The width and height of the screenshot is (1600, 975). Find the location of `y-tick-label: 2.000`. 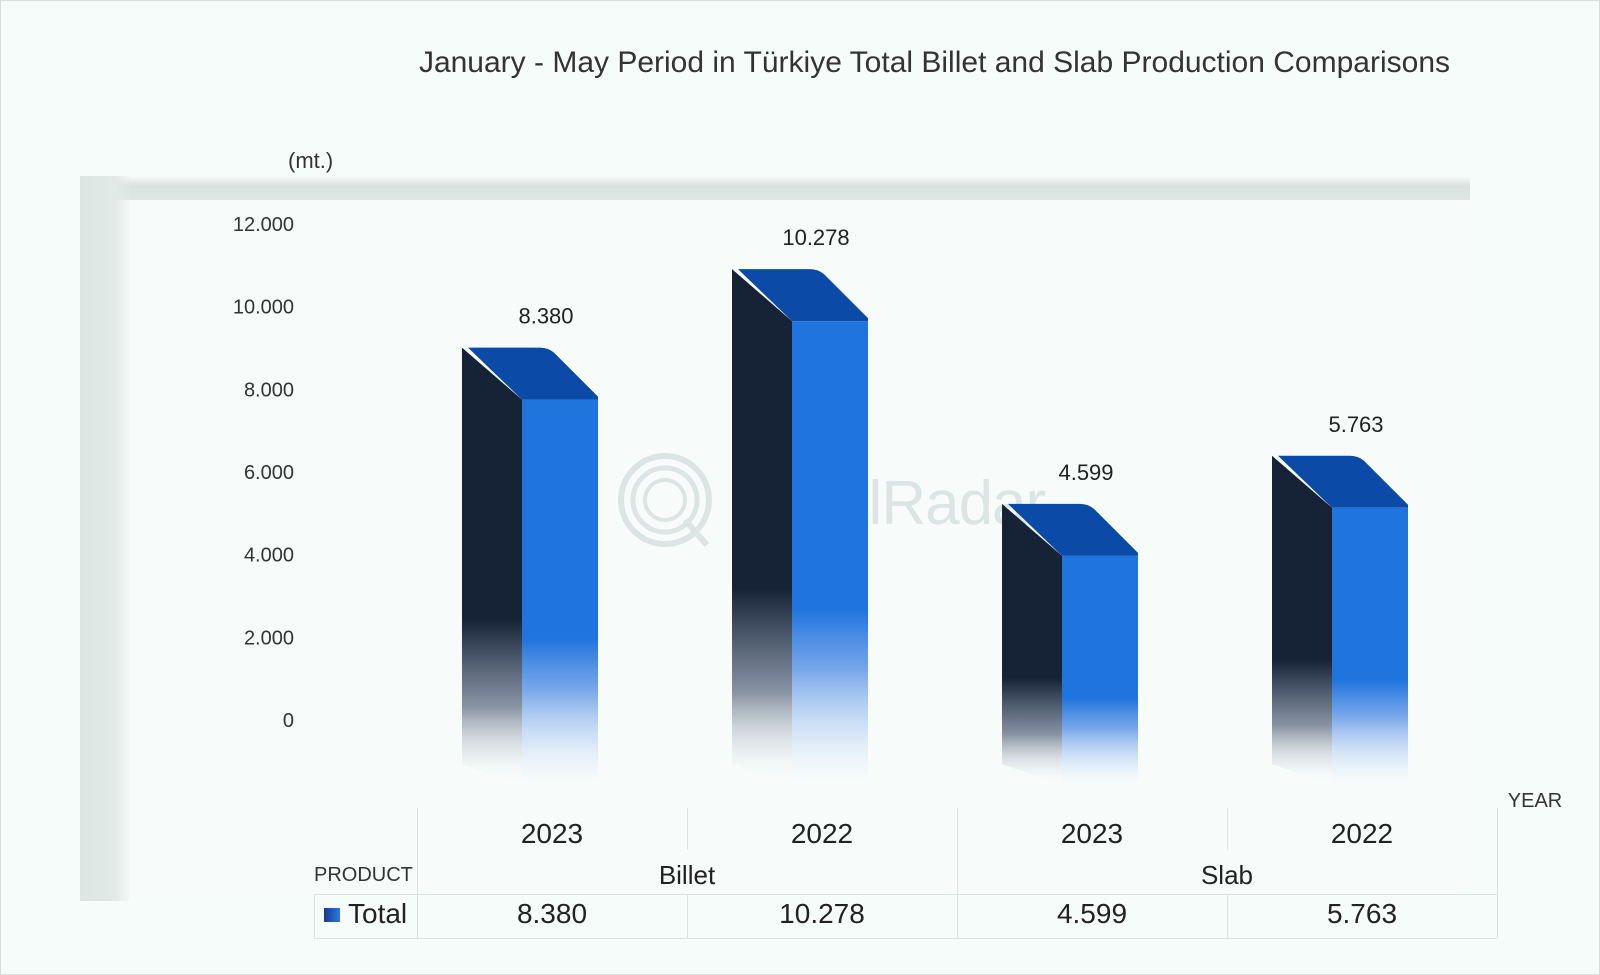

y-tick-label: 2.000 is located at coordinates (269, 638).